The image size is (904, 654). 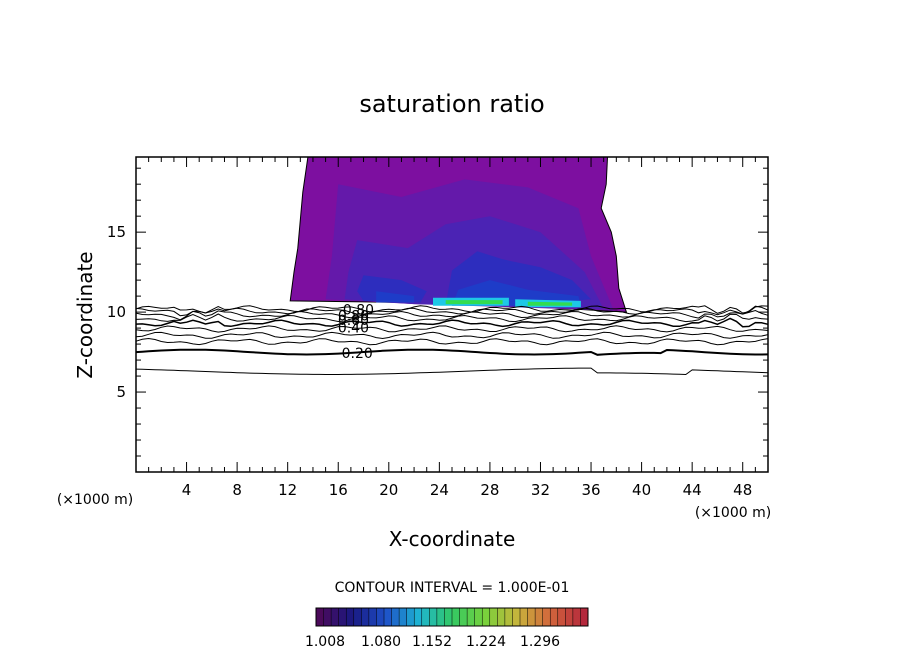 What do you see at coordinates (432, 642) in the screenshot?
I see `colorbar-tick-label: 1.152` at bounding box center [432, 642].